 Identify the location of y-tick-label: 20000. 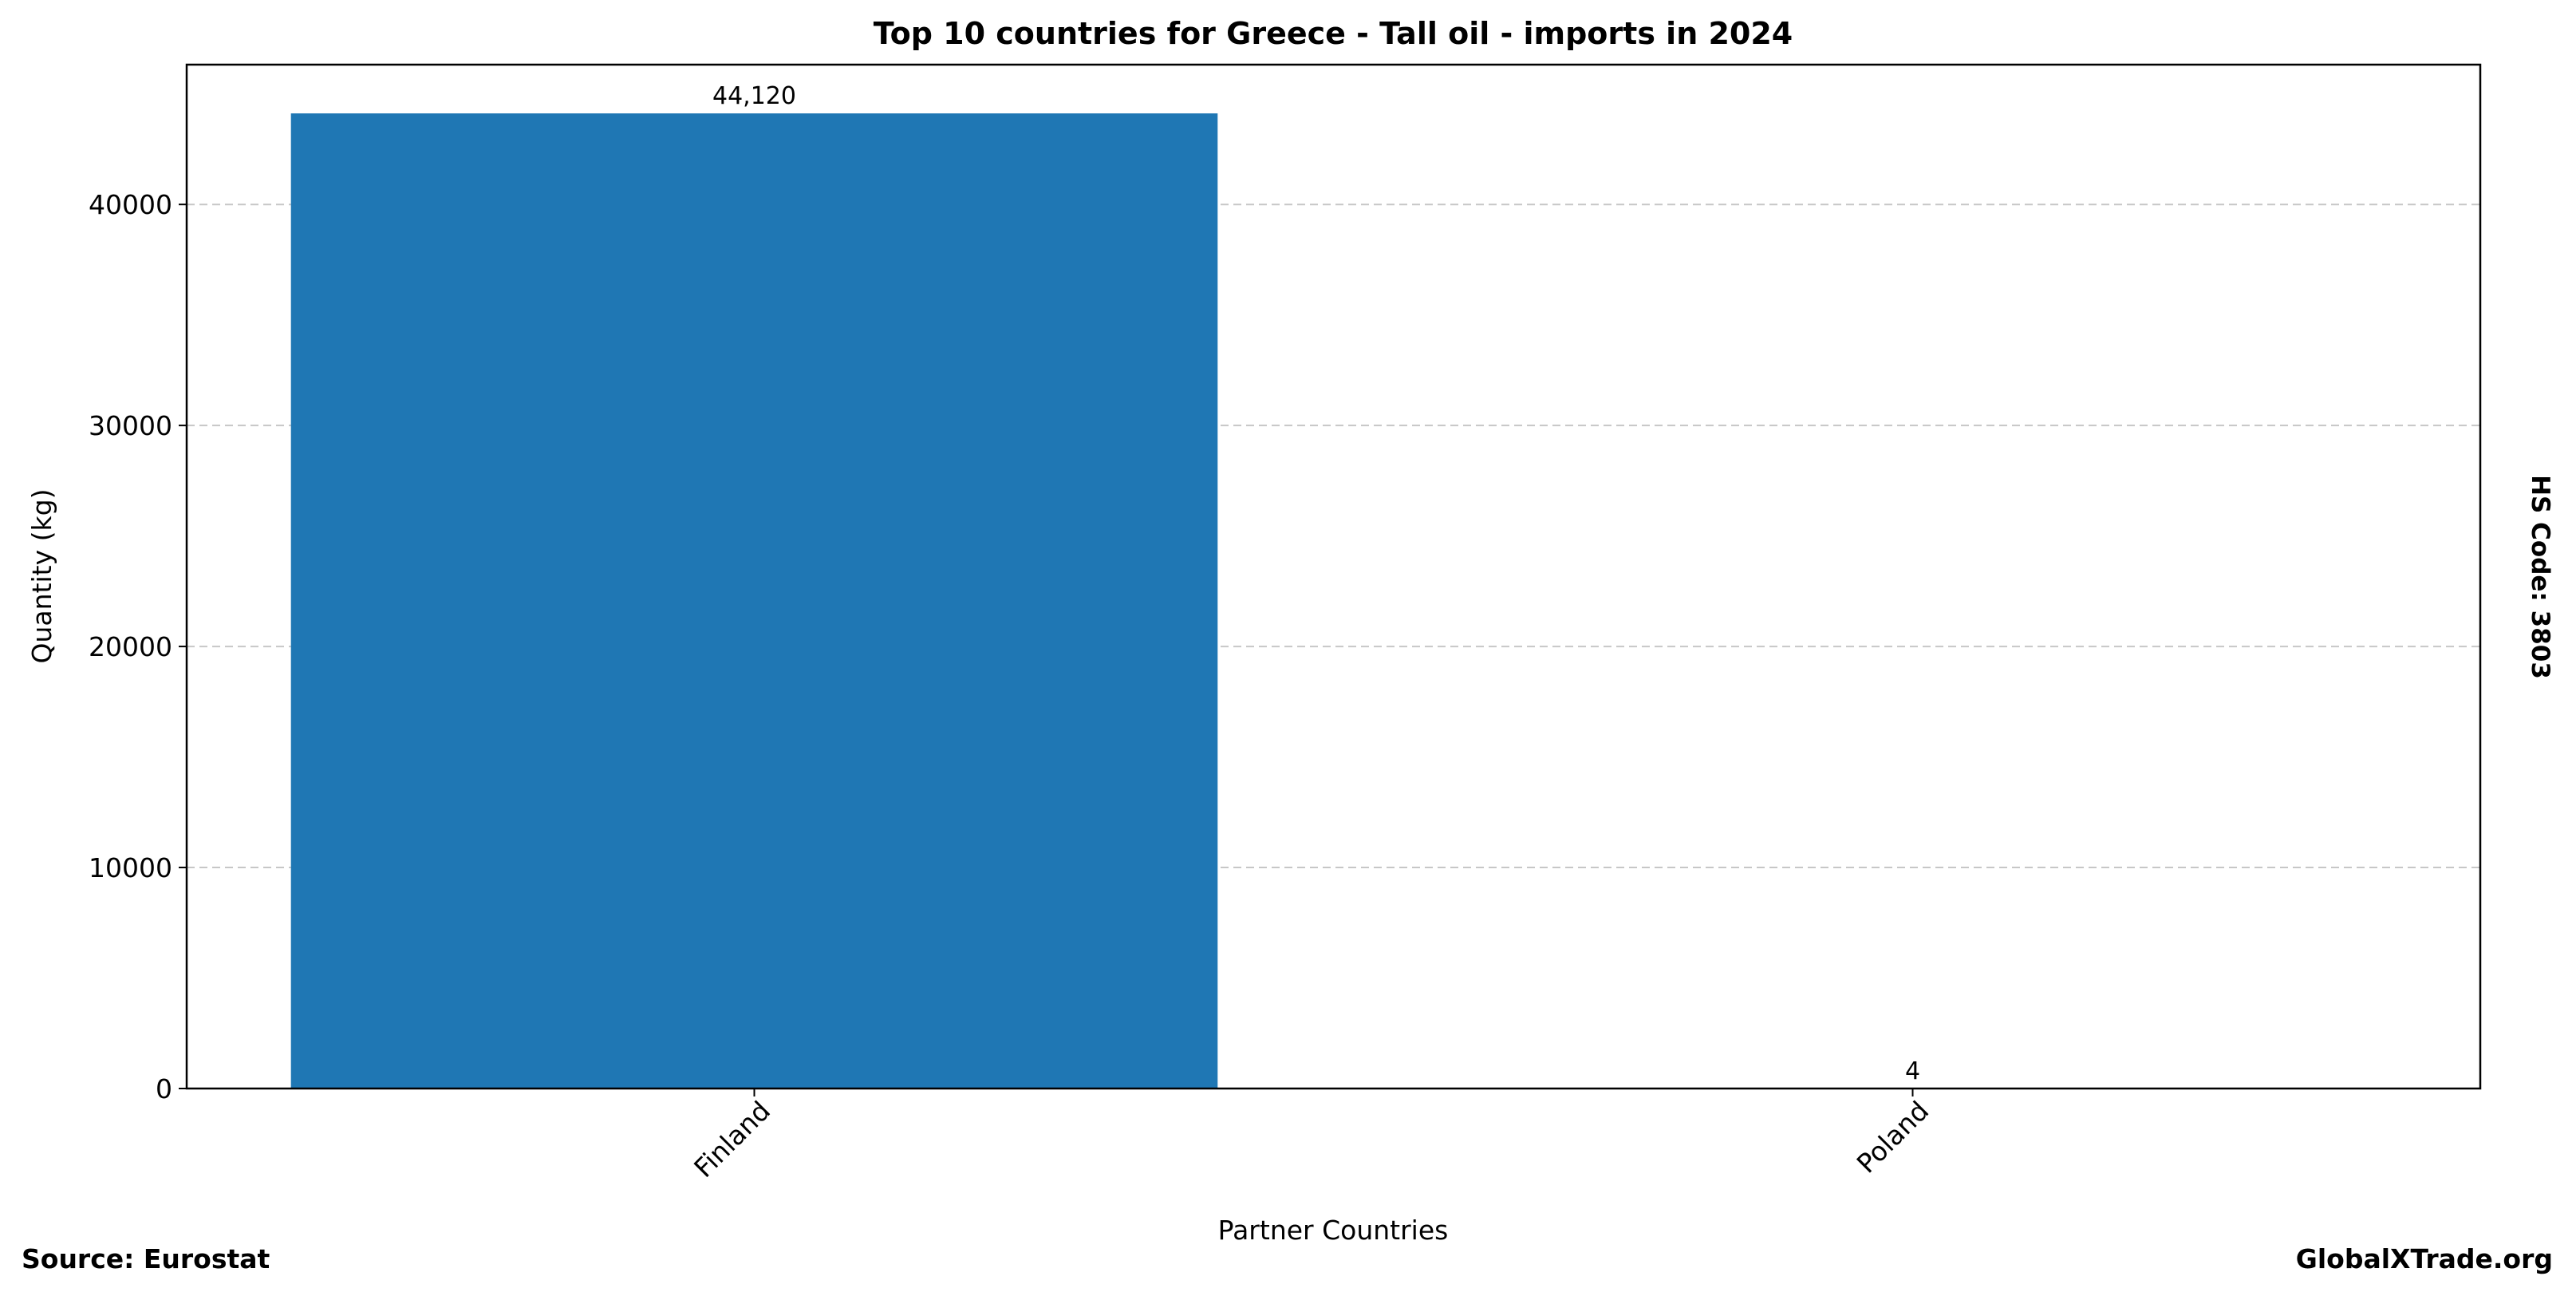
(130, 646).